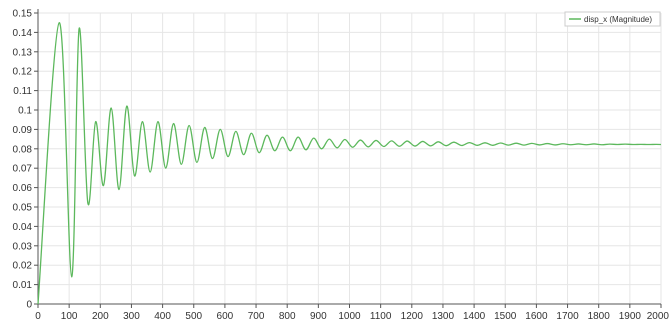  What do you see at coordinates (131, 316) in the screenshot?
I see `x-tick-label: 300` at bounding box center [131, 316].